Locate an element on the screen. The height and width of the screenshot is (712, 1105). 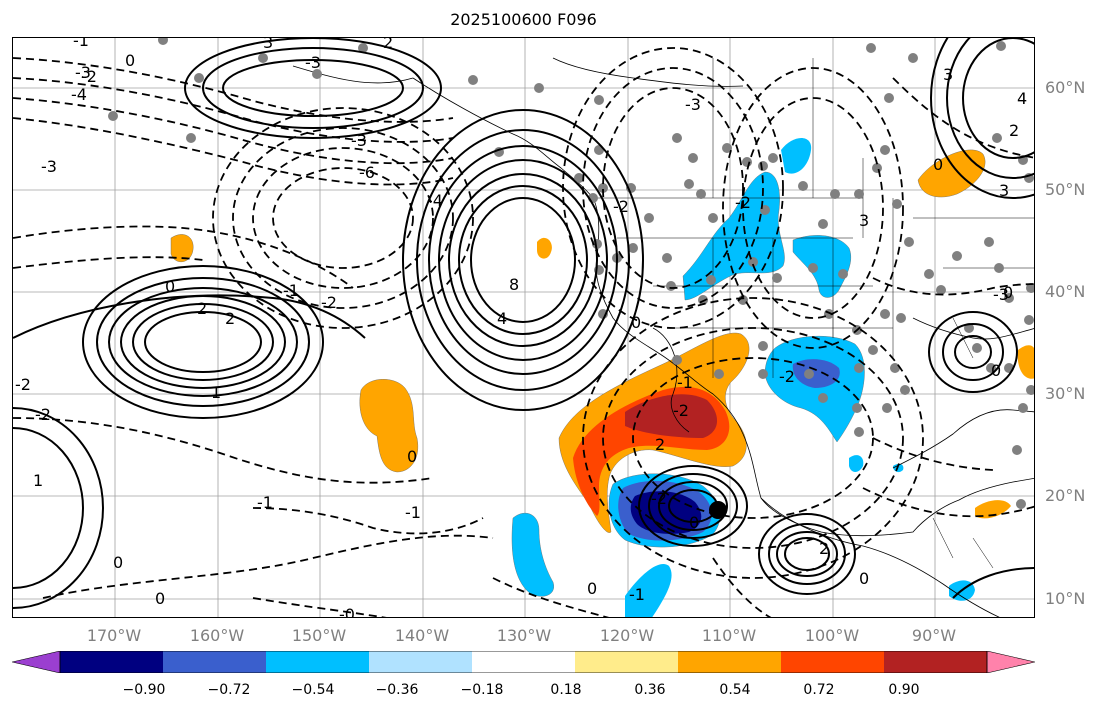
lat-label-40n: 40°N is located at coordinates (1065, 291).